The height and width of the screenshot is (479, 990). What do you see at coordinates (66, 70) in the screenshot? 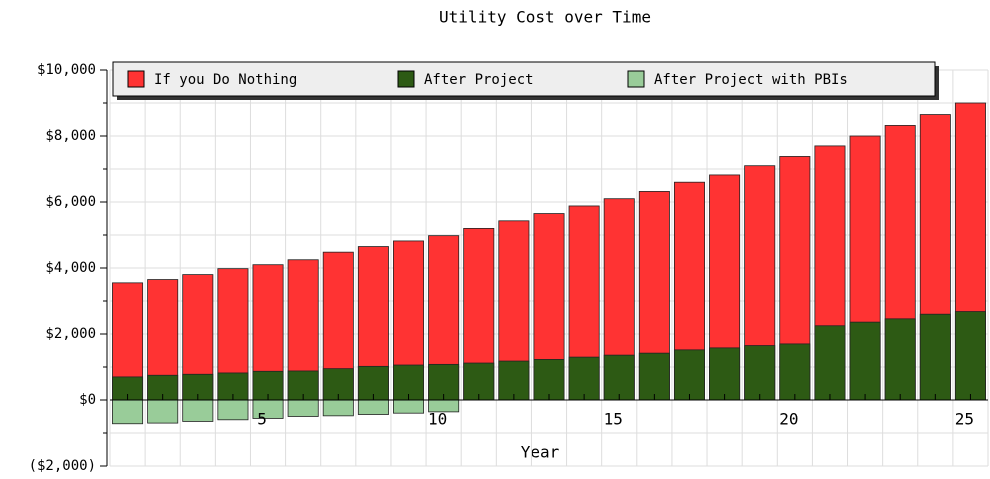
I see `y-tick-label: $10,000` at bounding box center [66, 70].